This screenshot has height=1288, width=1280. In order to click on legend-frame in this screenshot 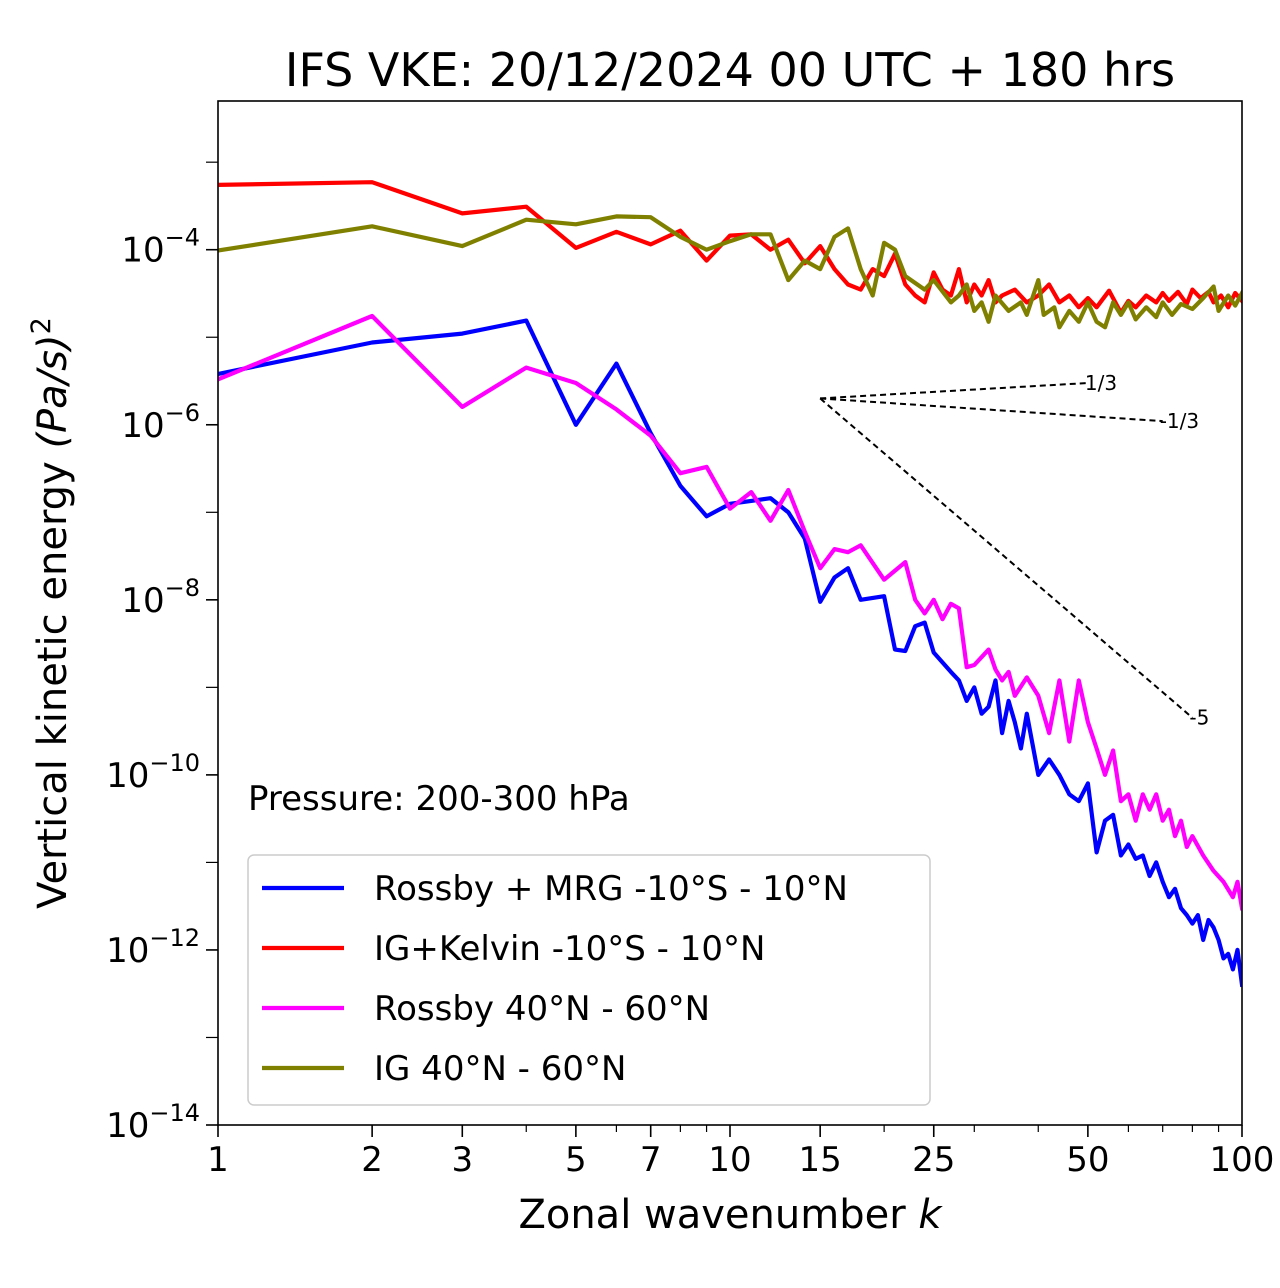, I will do `click(589, 980)`.